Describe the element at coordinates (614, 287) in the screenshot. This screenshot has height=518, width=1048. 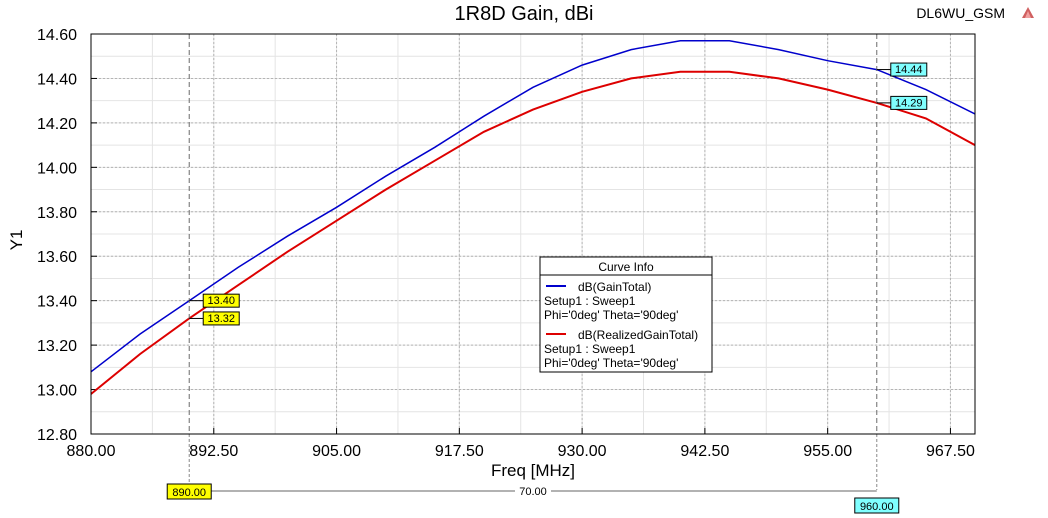
I see `legend-entry-gain-total: dB(GainTotal)` at that location.